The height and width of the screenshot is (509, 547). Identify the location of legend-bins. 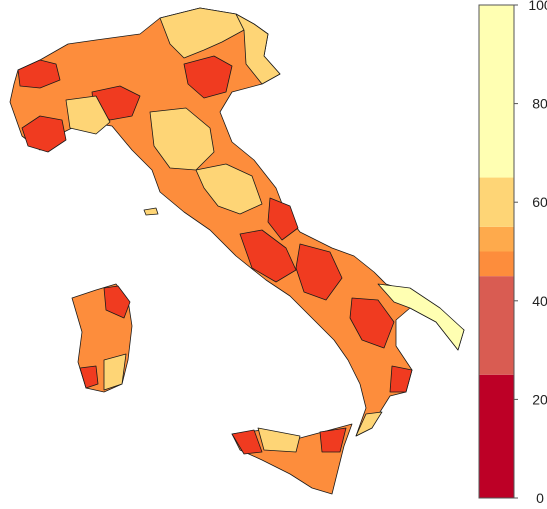
(496, 251).